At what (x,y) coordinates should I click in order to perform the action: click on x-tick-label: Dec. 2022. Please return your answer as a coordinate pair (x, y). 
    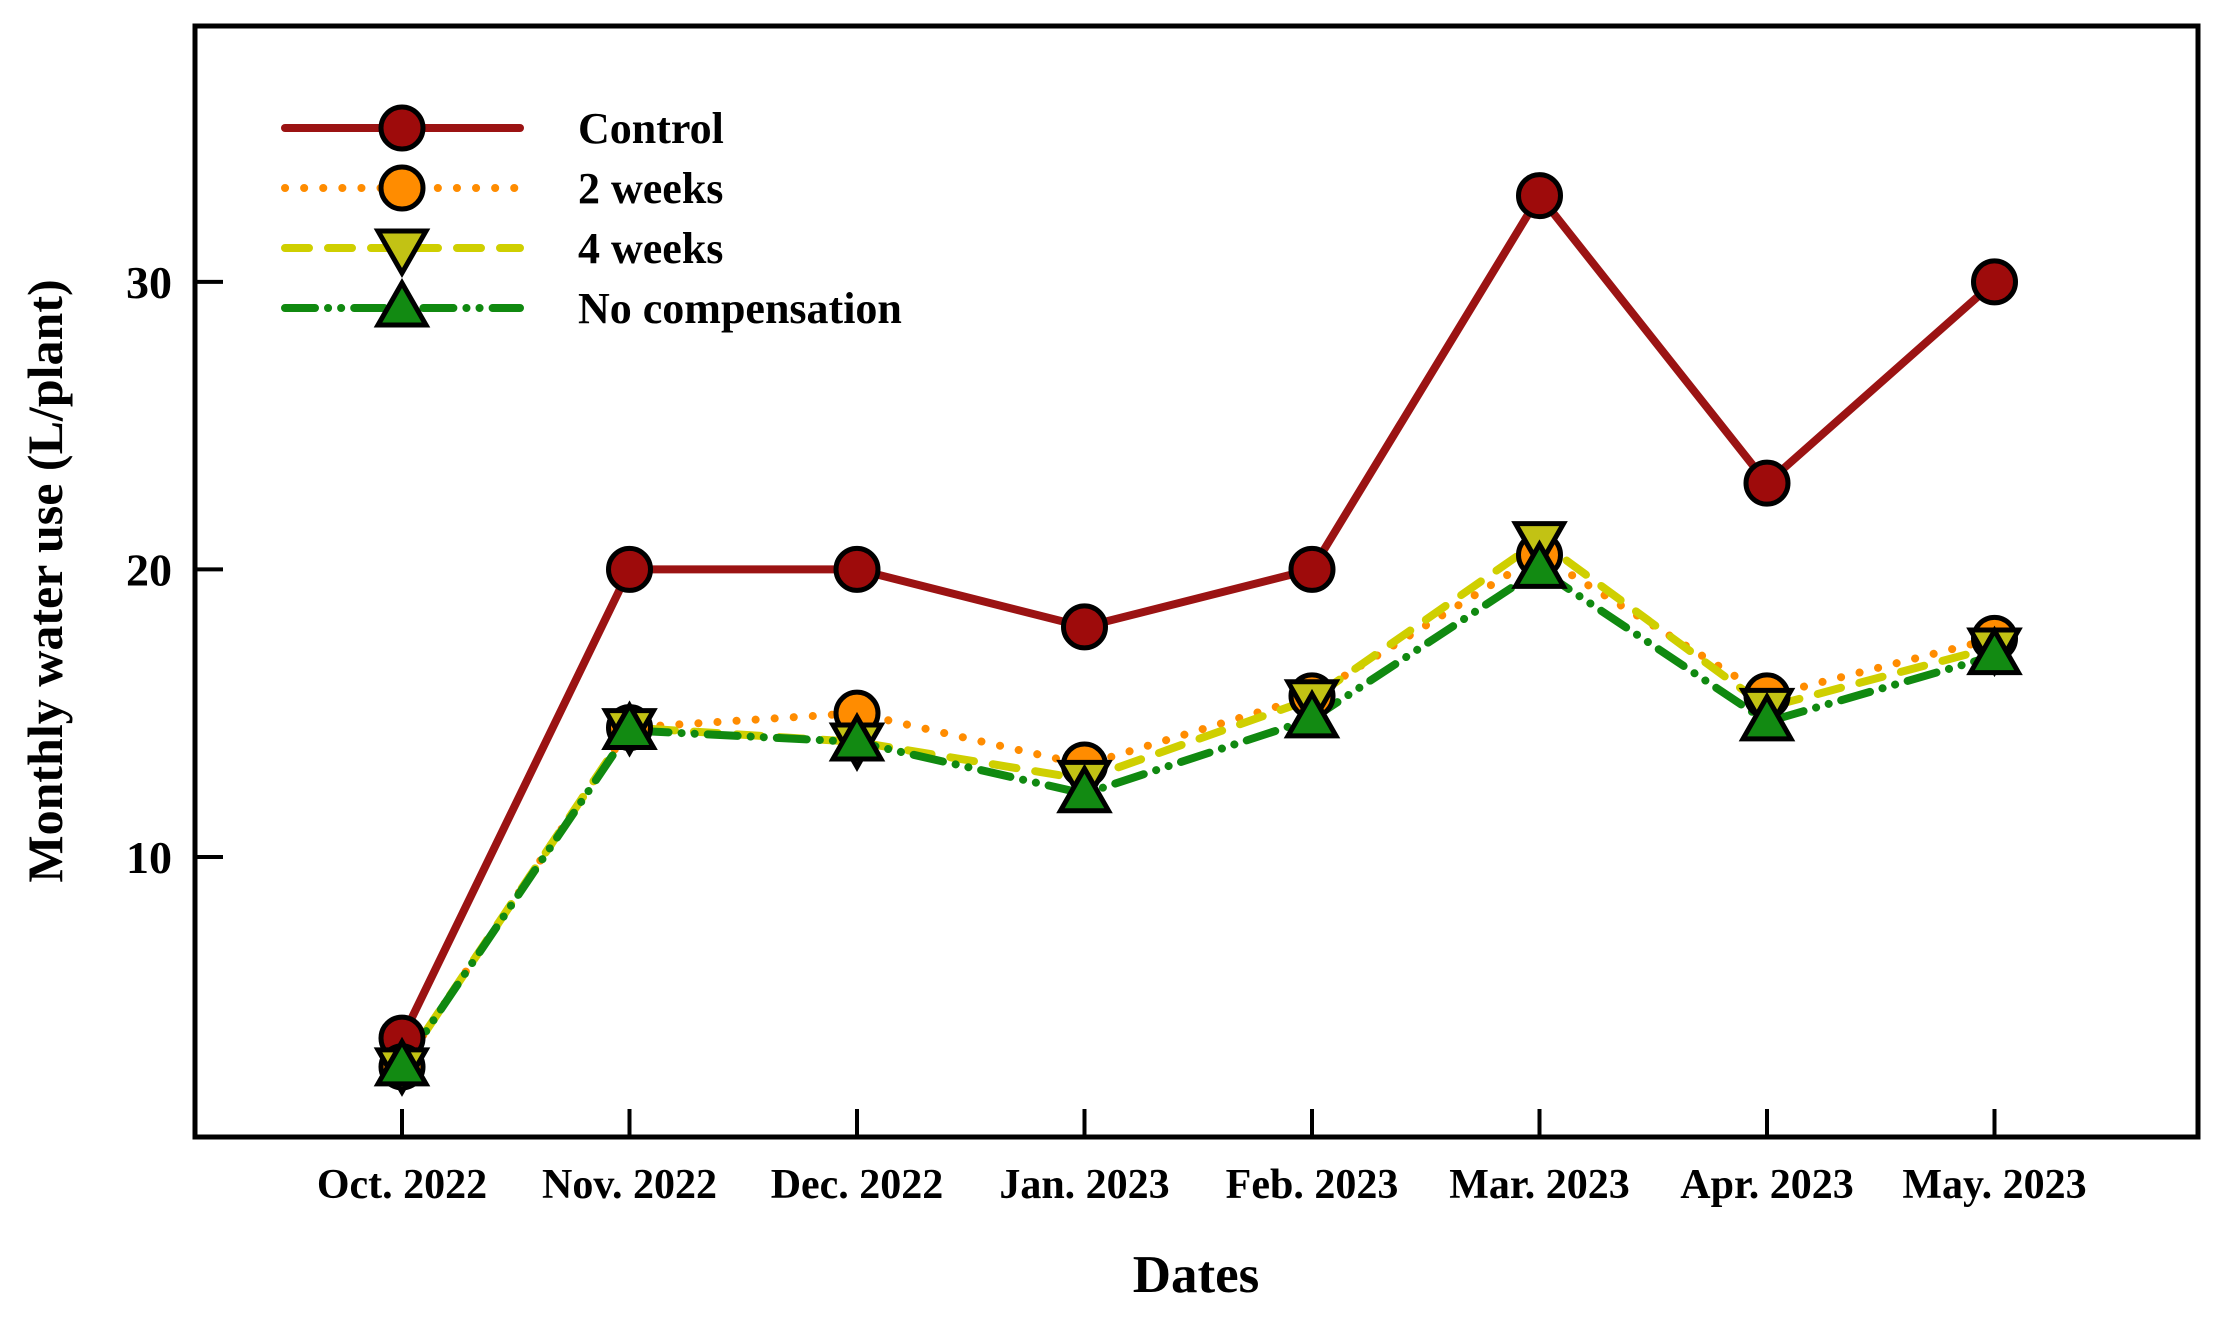
    Looking at the image, I should click on (857, 1185).